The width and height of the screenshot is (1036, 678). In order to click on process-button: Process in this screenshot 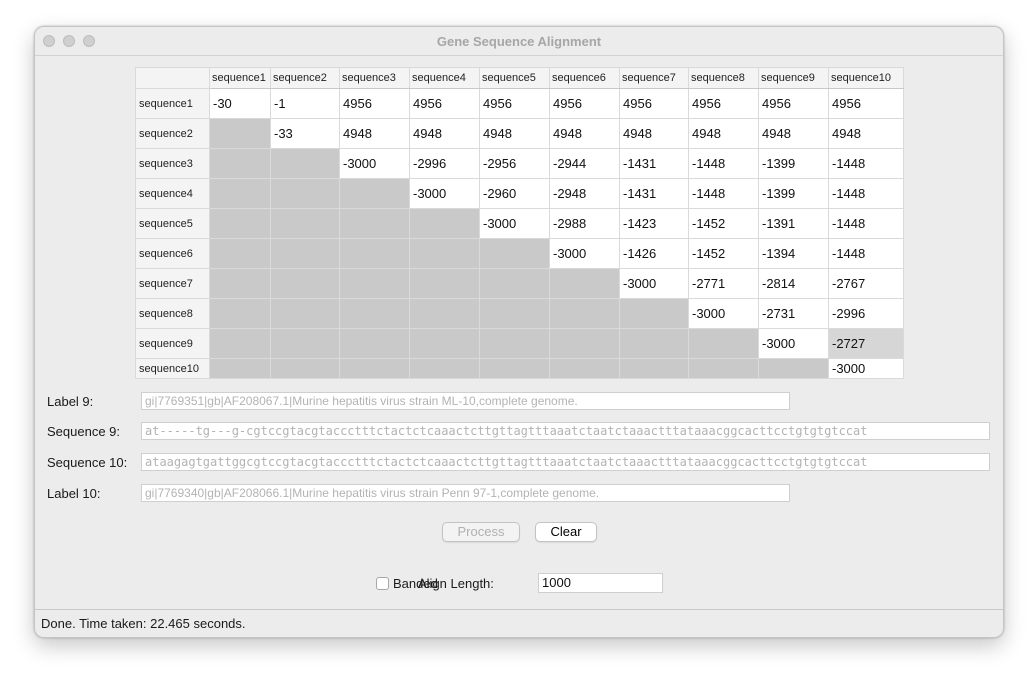, I will do `click(481, 532)`.